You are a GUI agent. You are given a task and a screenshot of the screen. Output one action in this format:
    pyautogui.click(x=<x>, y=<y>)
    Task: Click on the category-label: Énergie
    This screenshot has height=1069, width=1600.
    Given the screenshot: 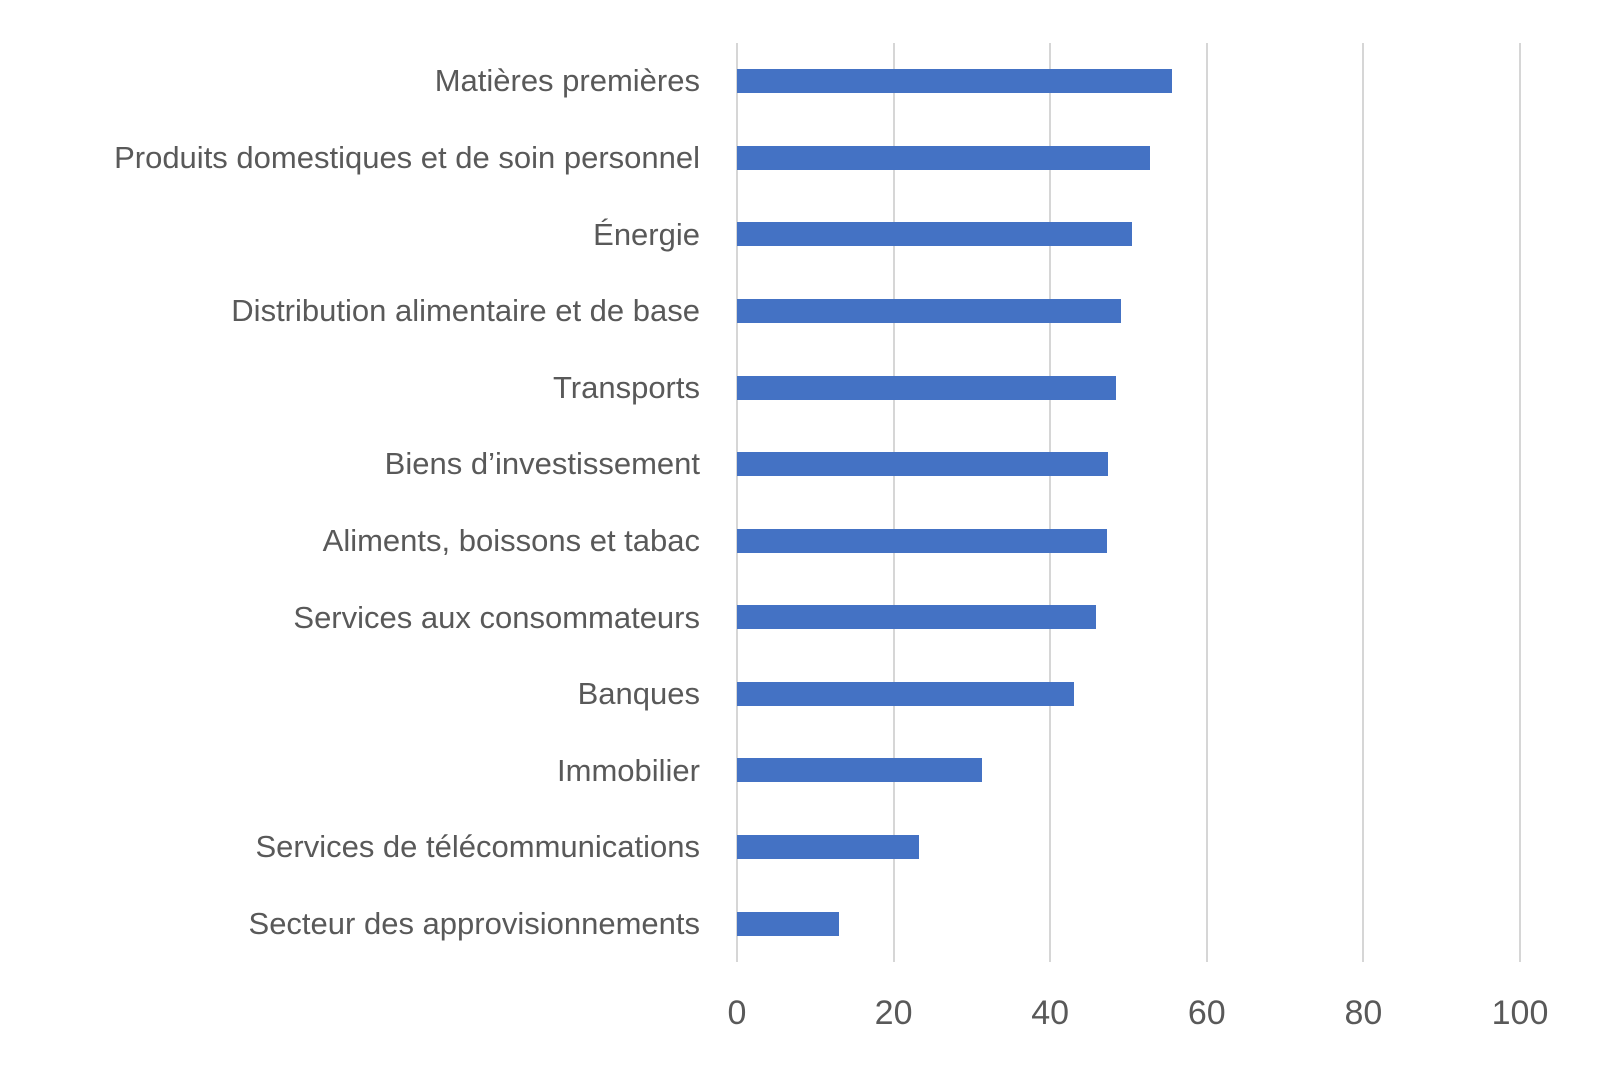 What is the action you would take?
    pyautogui.click(x=646, y=234)
    